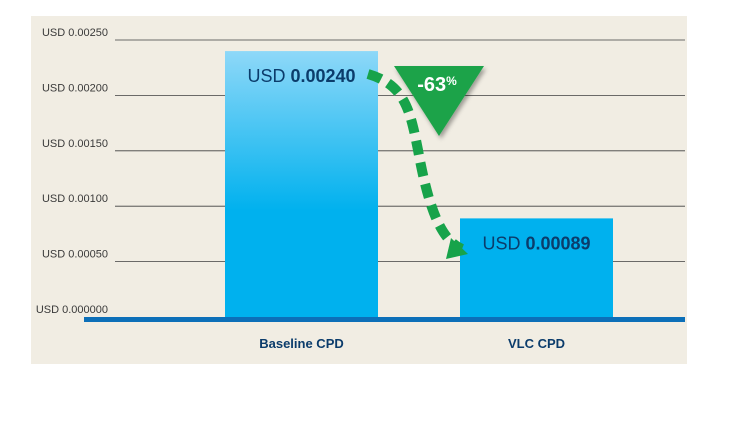 This screenshot has width=730, height=425. I want to click on decrease-arrow, so click(415, 161).